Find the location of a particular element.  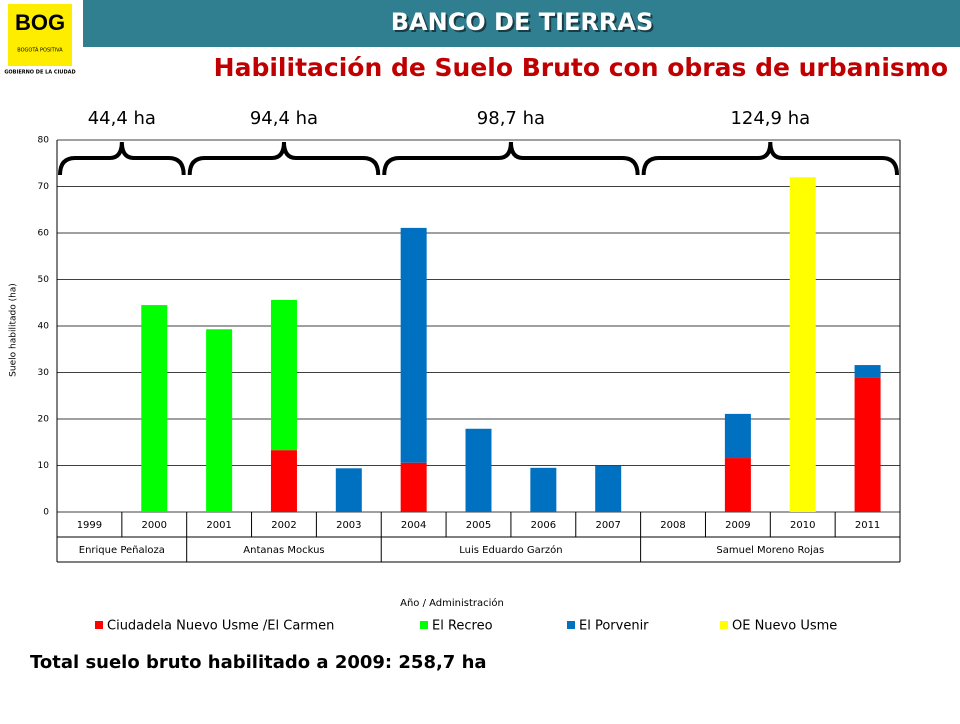

logo-sub: BOGOTÁ POSITIVA is located at coordinates (40, 50).